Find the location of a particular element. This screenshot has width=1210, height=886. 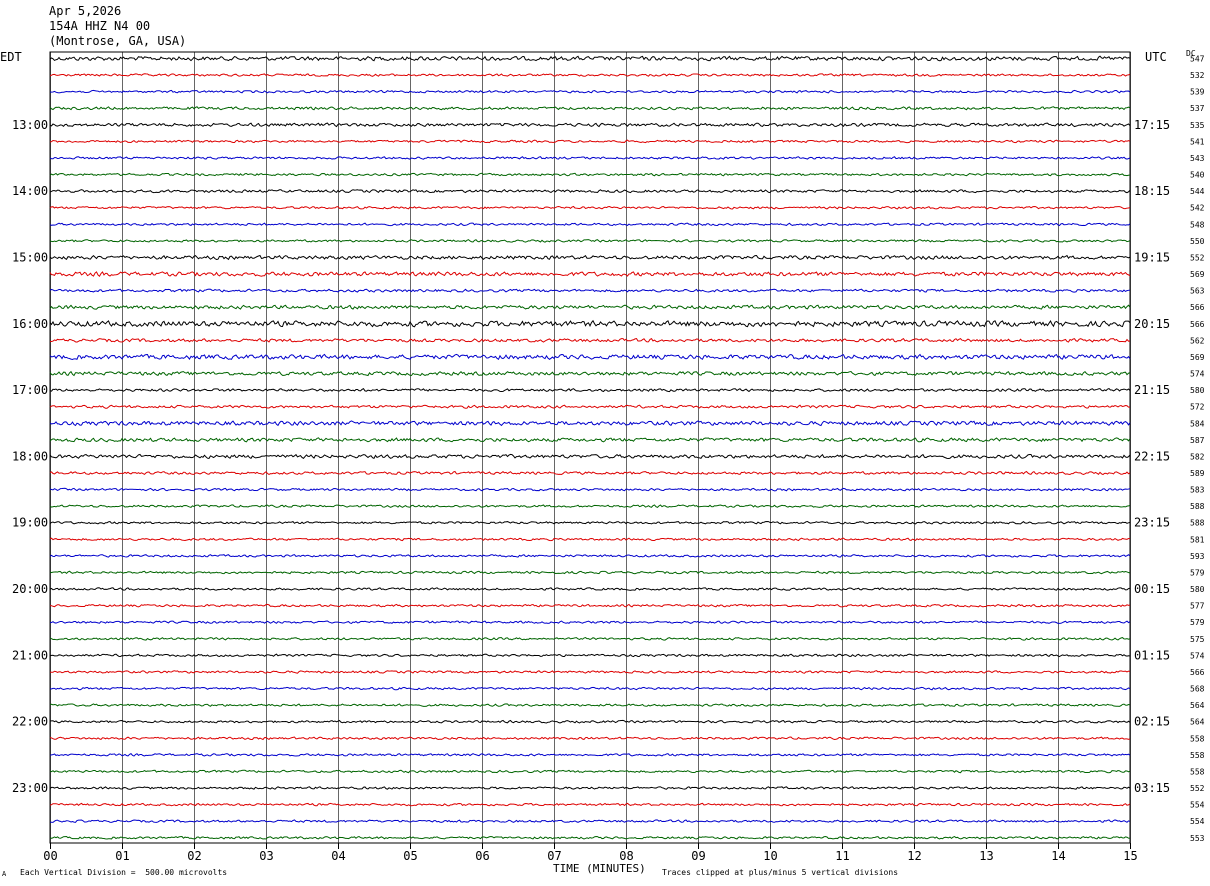

dc-offset-label: 540 is located at coordinates (1197, 175).